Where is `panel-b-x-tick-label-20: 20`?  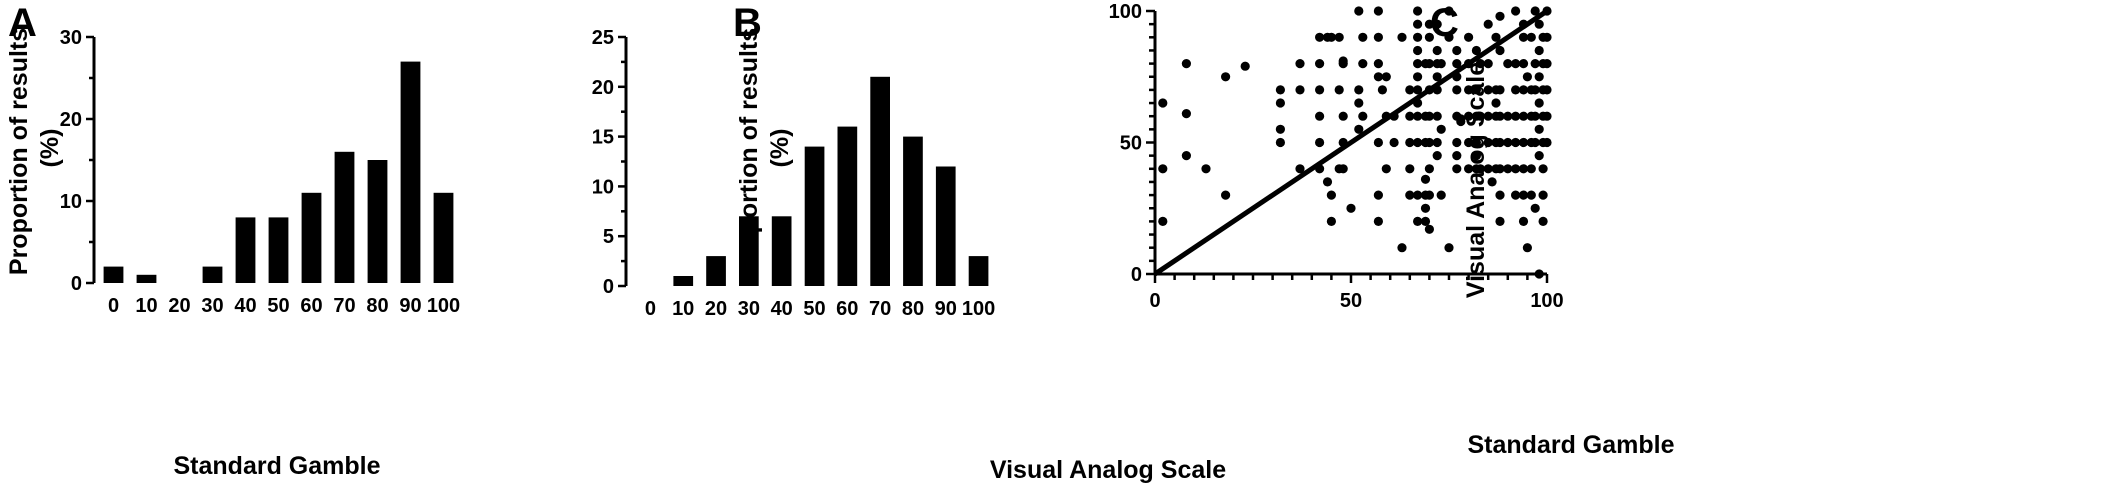
panel-b-x-tick-label-20: 20 is located at coordinates (716, 309).